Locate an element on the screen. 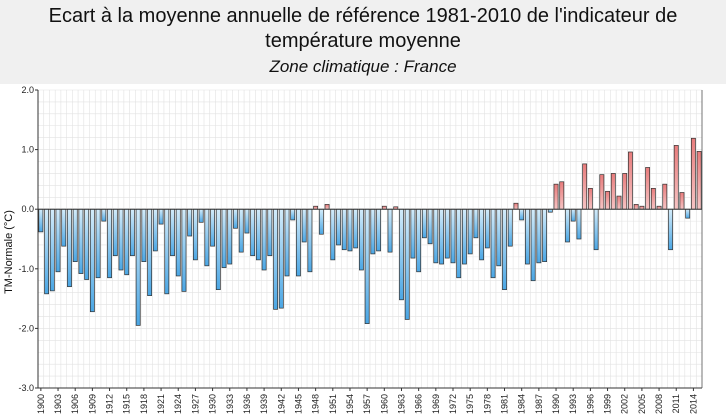 This screenshot has width=726, height=414. x-tick-label: 1921 is located at coordinates (161, 404).